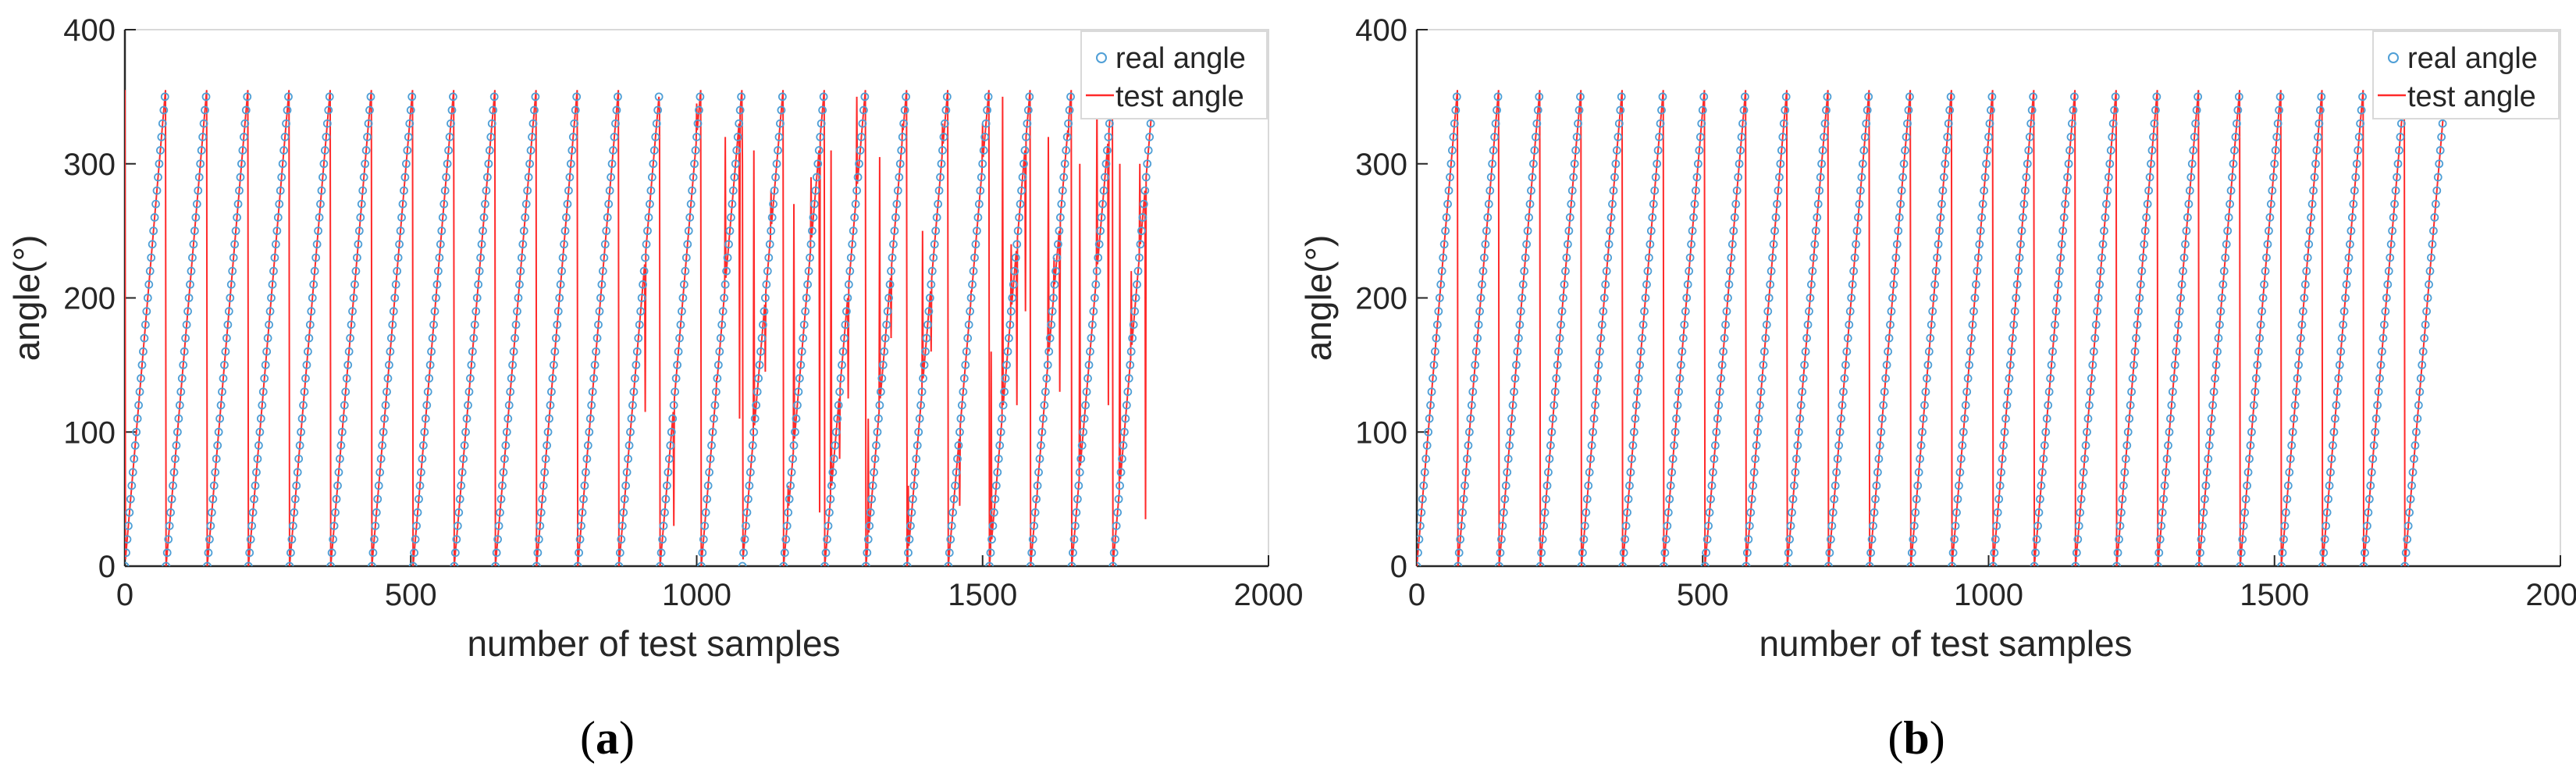 The width and height of the screenshot is (2576, 777). I want to click on y-tick-label: 200, so click(89, 299).